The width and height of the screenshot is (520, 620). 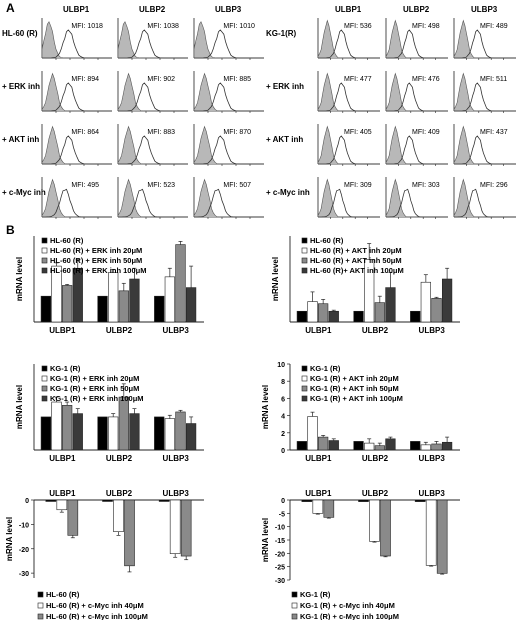 I want to click on mfi-value: MFI: 1018, so click(x=87, y=26).